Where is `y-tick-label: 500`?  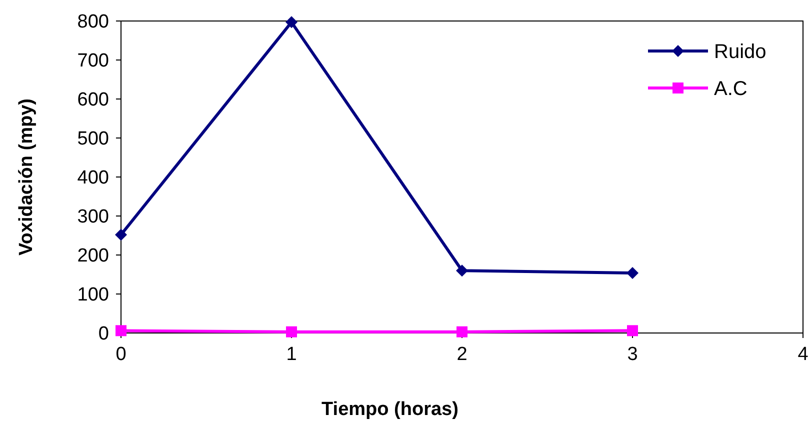
y-tick-label: 500 is located at coordinates (93, 139).